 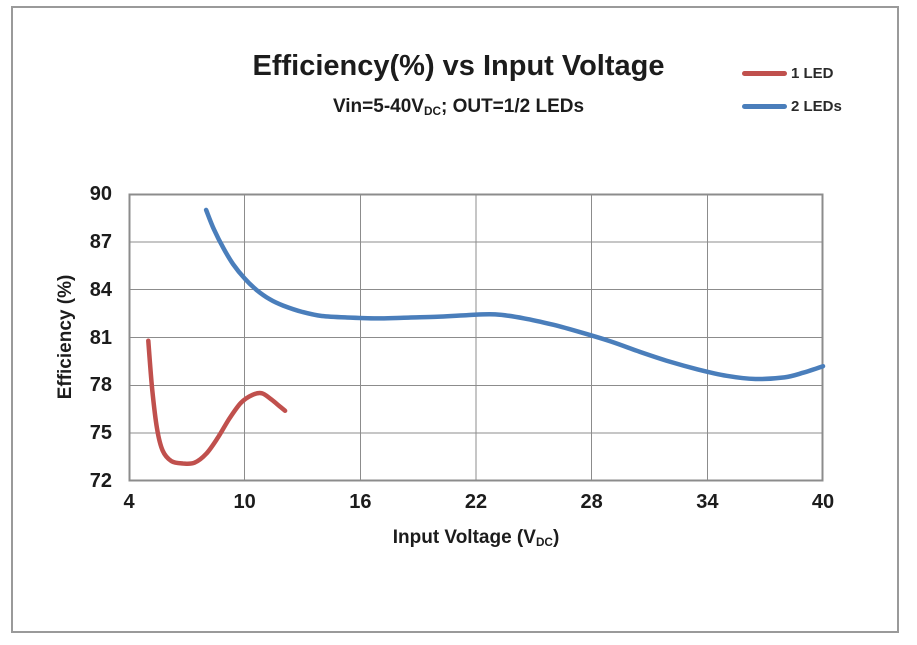 What do you see at coordinates (100, 433) in the screenshot?
I see `y-tick-label: 75` at bounding box center [100, 433].